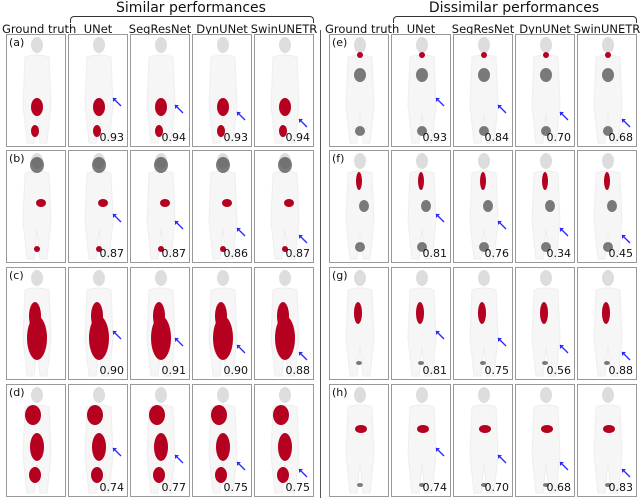 This screenshot has width=640, height=498. Describe the element at coordinates (160, 29) in the screenshot. I see `column-label: SegResNet` at that location.